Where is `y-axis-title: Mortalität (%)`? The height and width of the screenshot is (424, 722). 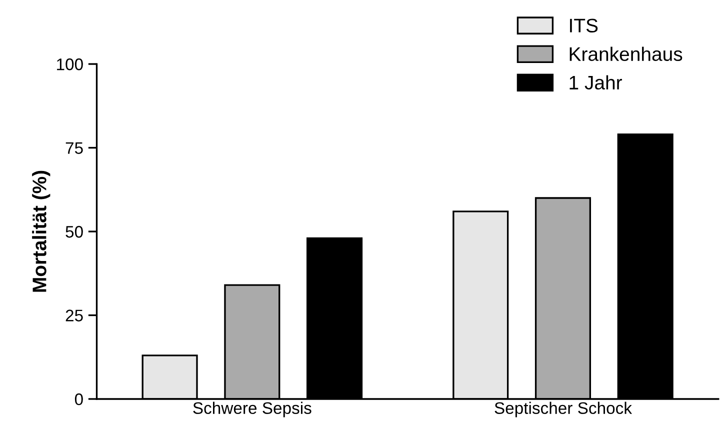 y-axis-title: Mortalität (%) is located at coordinates (41, 231).